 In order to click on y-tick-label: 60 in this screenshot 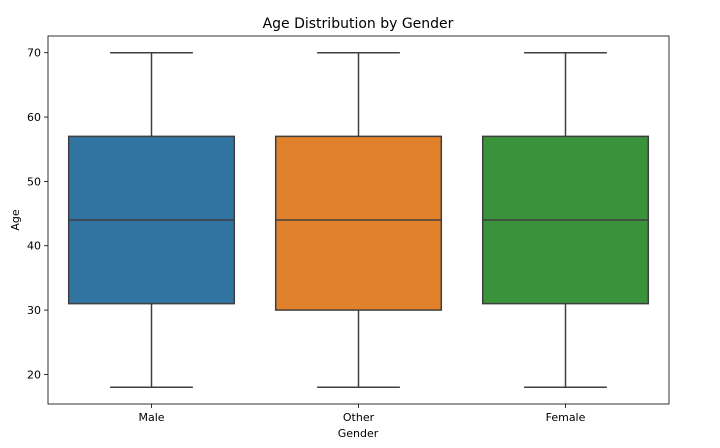, I will do `click(34, 117)`.